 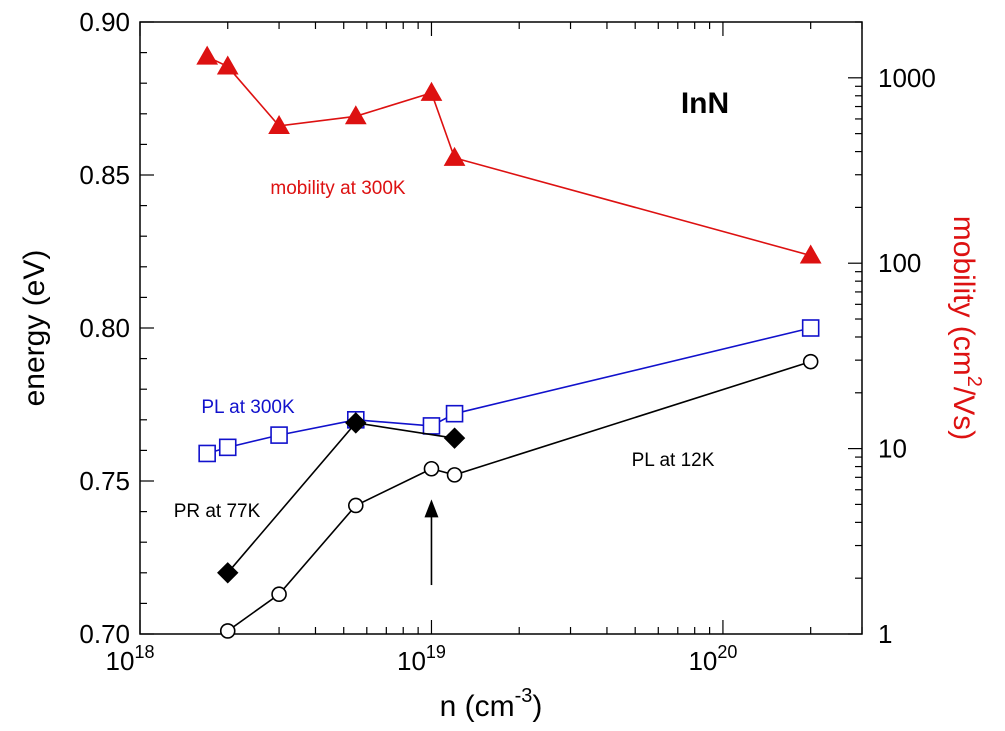 What do you see at coordinates (104, 22) in the screenshot?
I see `y-left-tick-label: 0.90` at bounding box center [104, 22].